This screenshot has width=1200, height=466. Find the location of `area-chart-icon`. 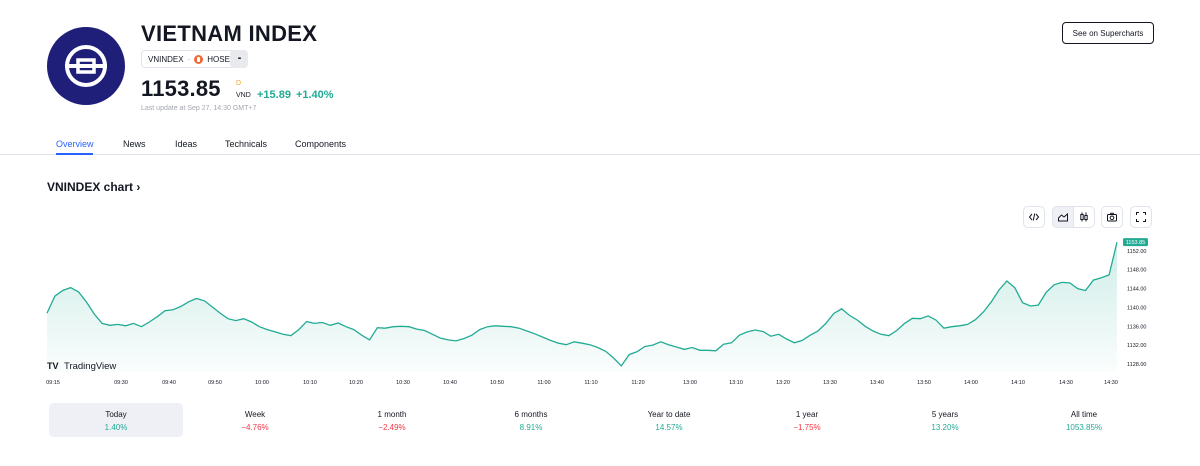

area-chart-icon is located at coordinates (1063, 217).